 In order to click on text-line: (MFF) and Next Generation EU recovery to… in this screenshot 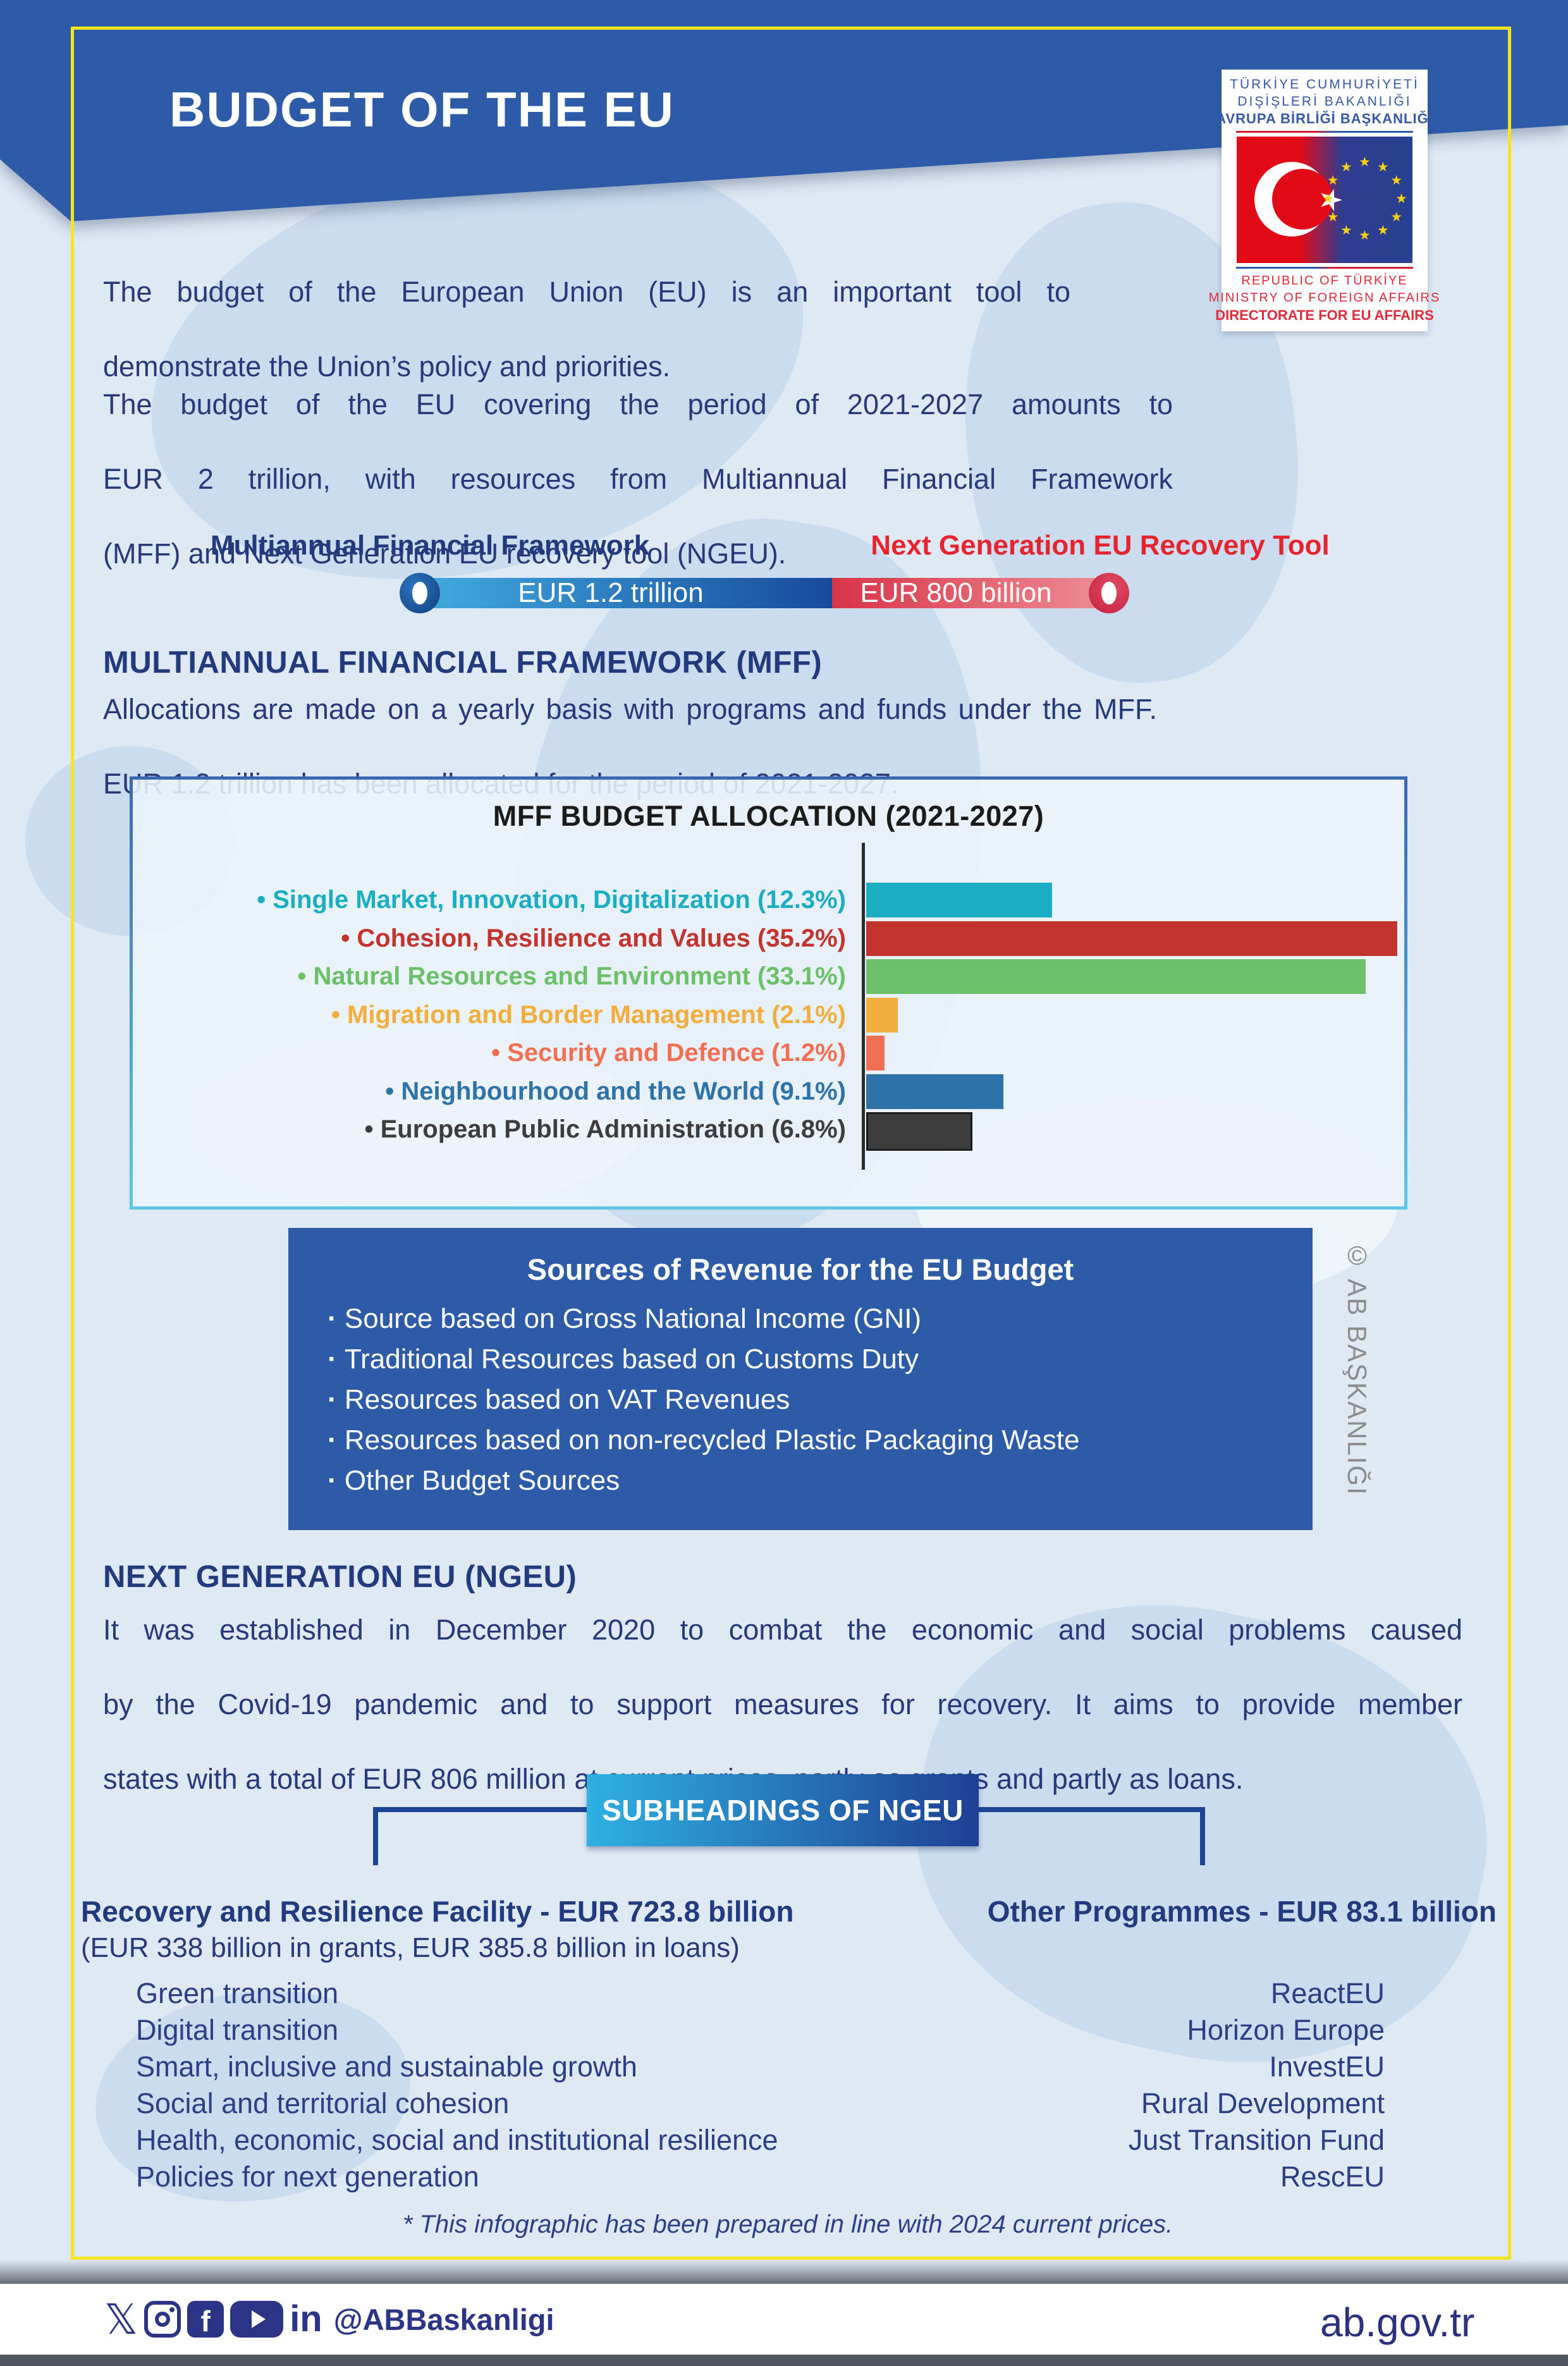, I will do `click(445, 553)`.